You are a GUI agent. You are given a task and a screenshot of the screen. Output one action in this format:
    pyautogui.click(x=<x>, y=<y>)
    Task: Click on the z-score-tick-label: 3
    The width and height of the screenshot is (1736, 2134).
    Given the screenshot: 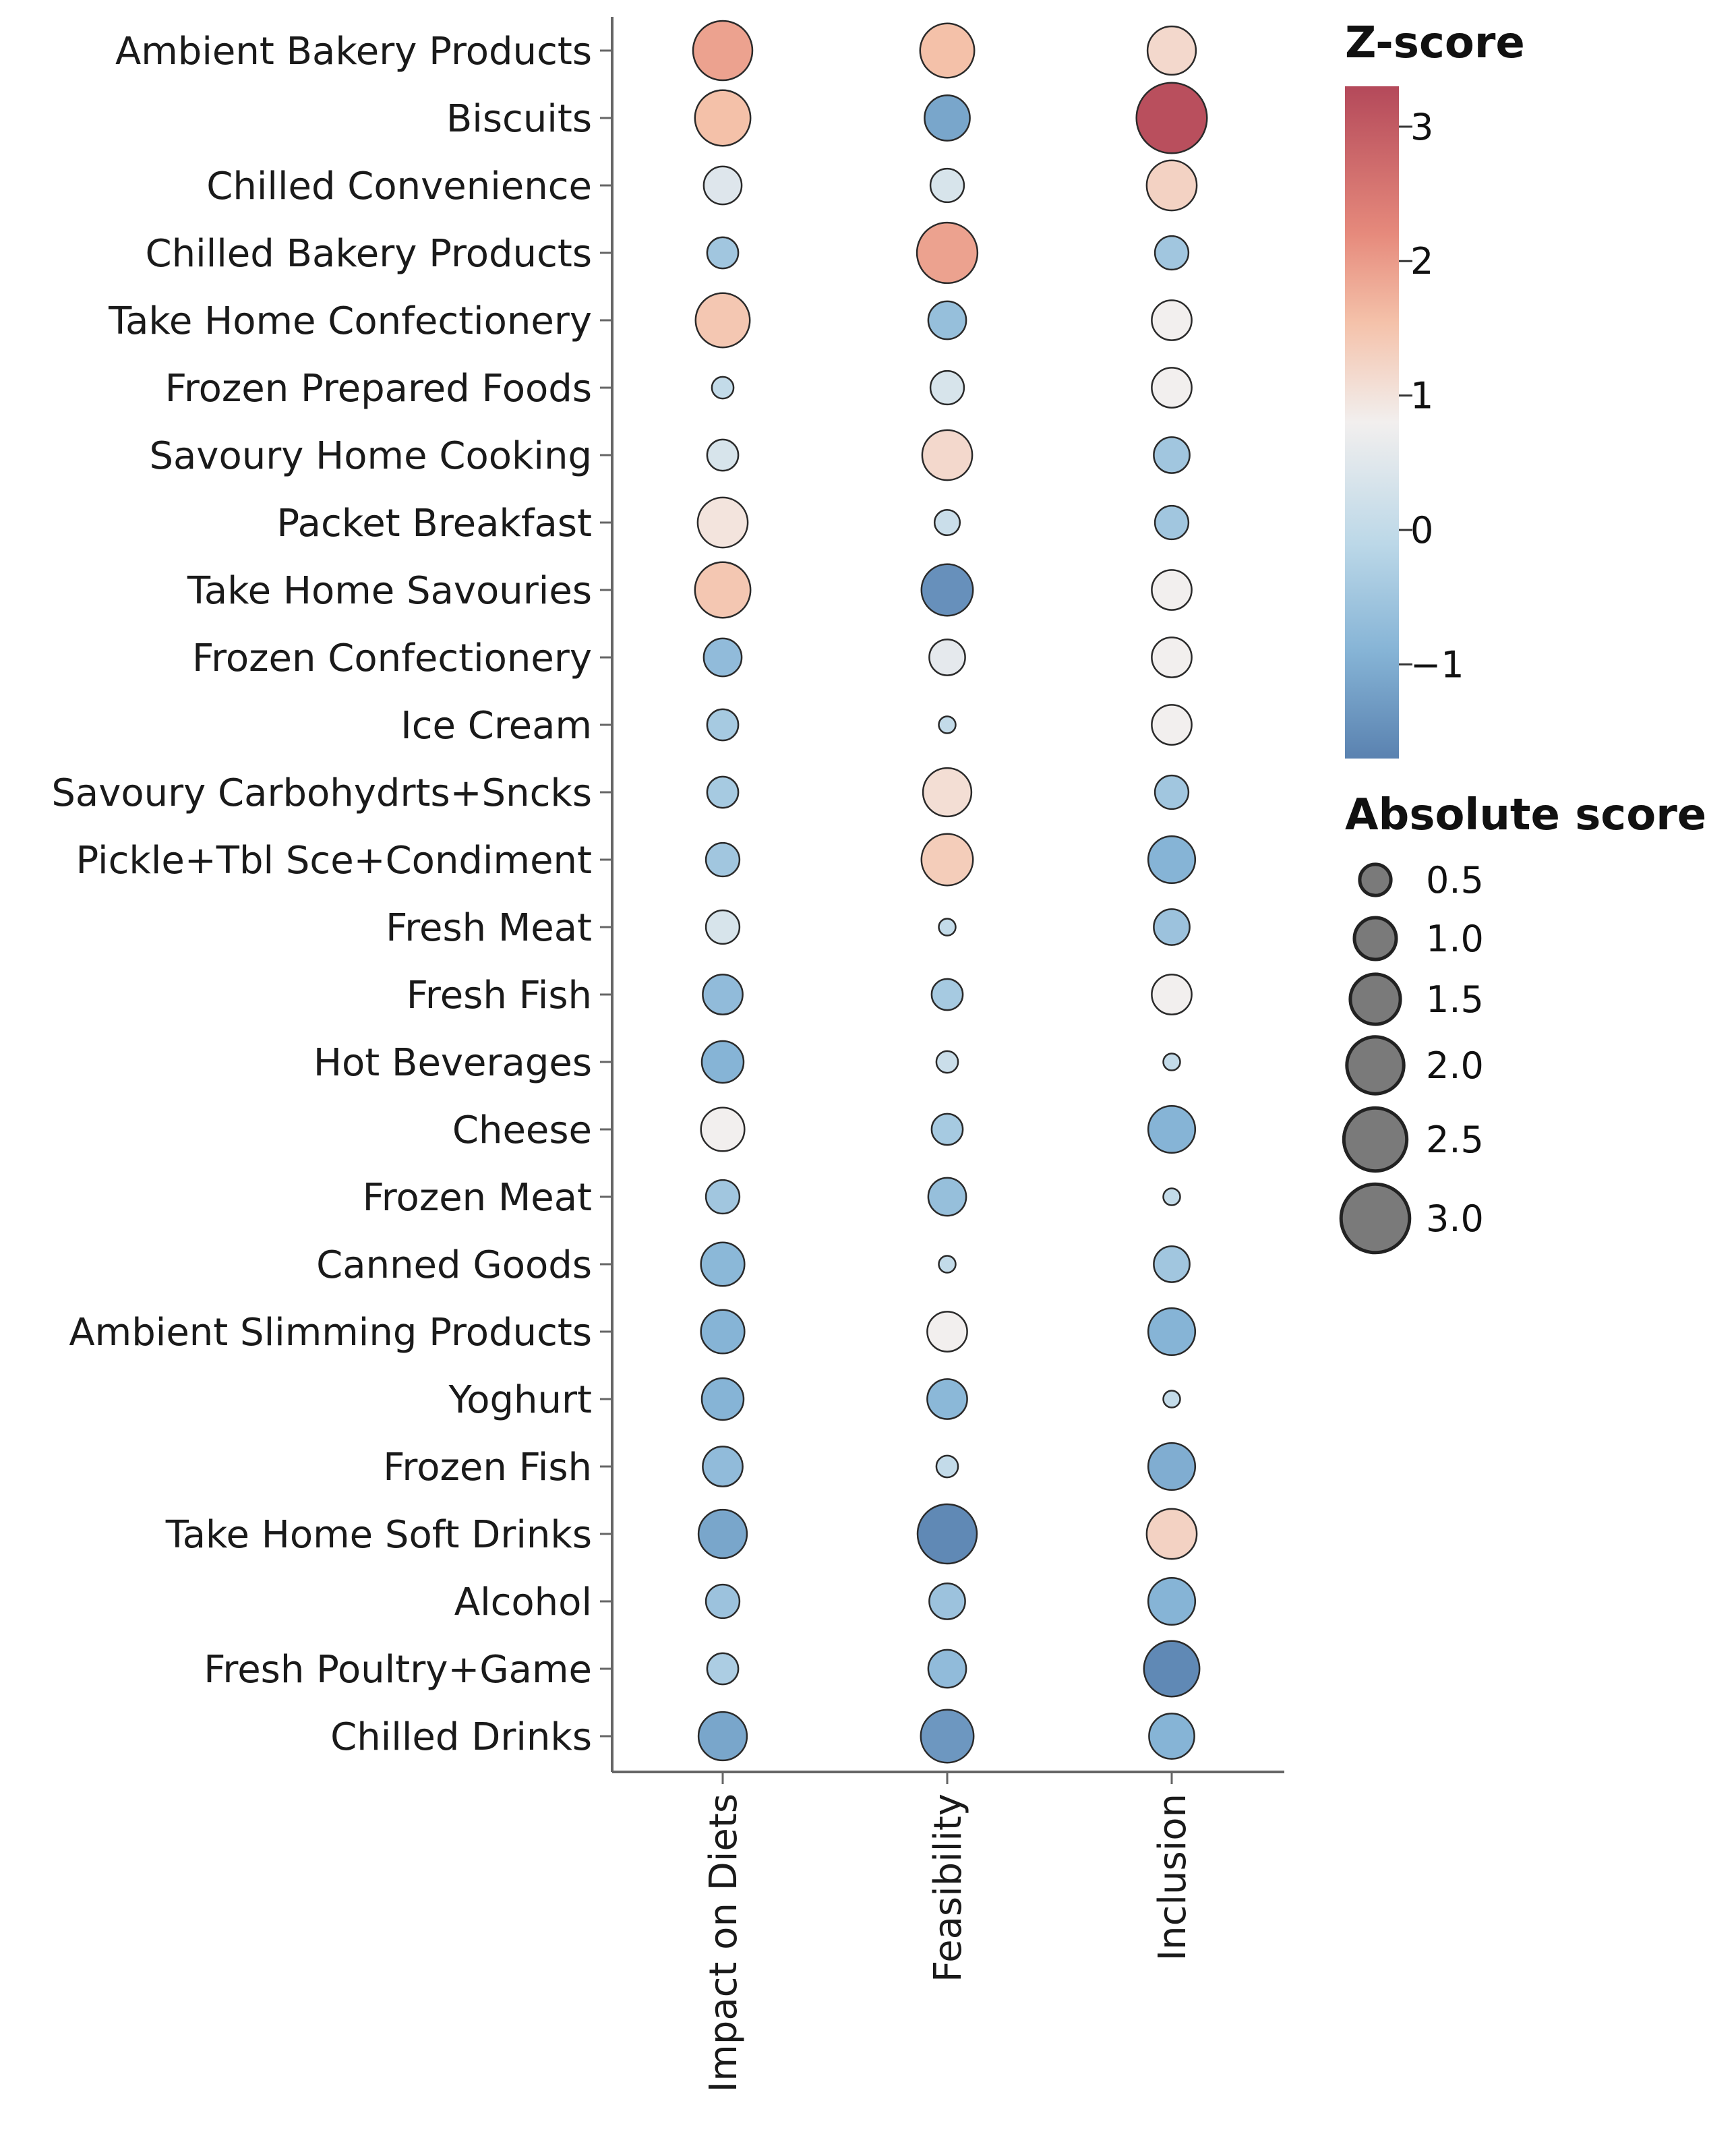 What is the action you would take?
    pyautogui.click(x=1422, y=127)
    